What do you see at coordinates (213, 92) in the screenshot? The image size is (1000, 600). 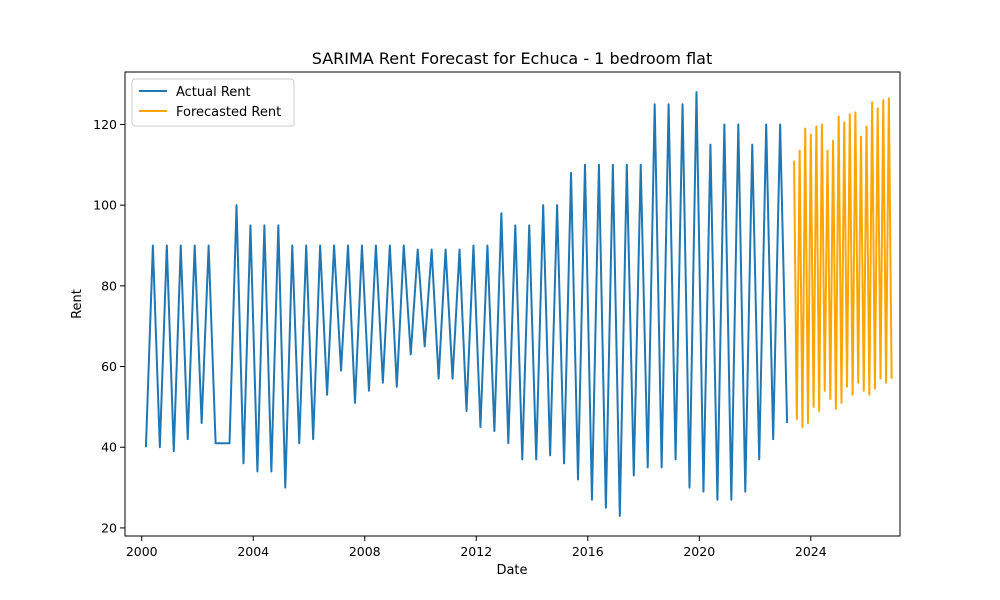 I see `legend-label-actual: Actual Rent` at bounding box center [213, 92].